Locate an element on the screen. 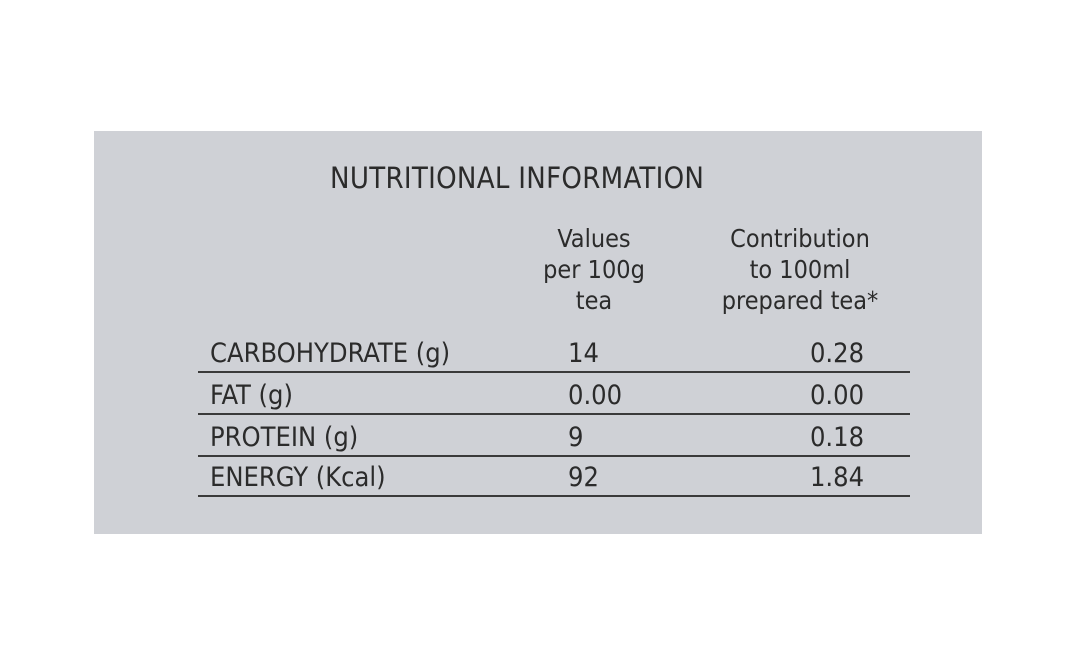 The height and width of the screenshot is (671, 1068). contribution-header-line: to 100ml is located at coordinates (800, 269).